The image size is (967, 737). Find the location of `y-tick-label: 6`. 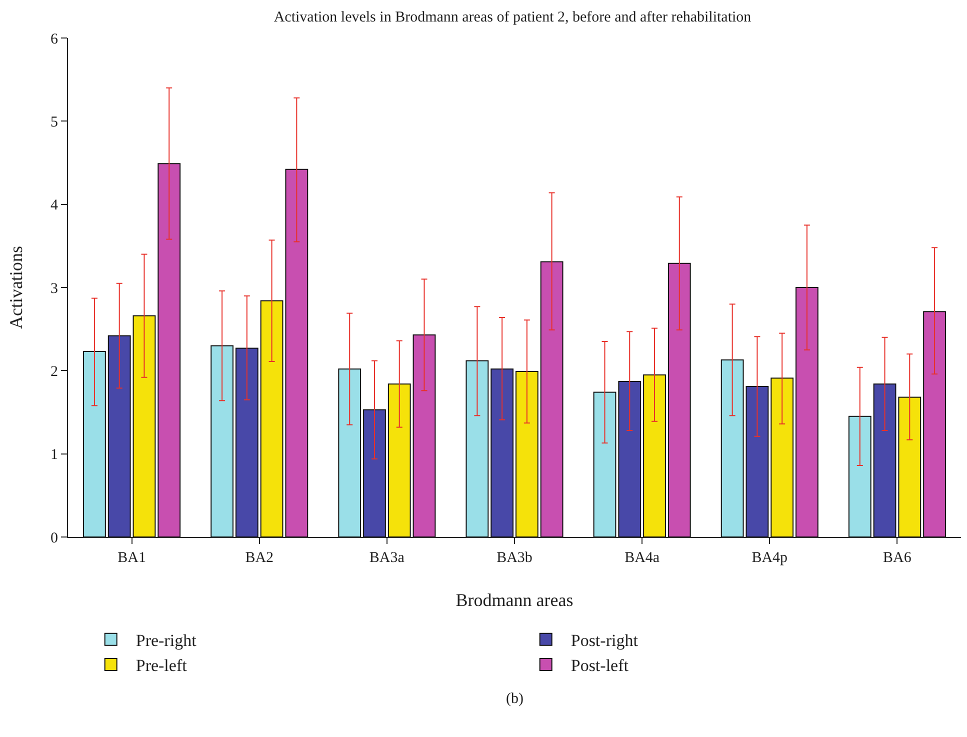

y-tick-label: 6 is located at coordinates (54, 39).